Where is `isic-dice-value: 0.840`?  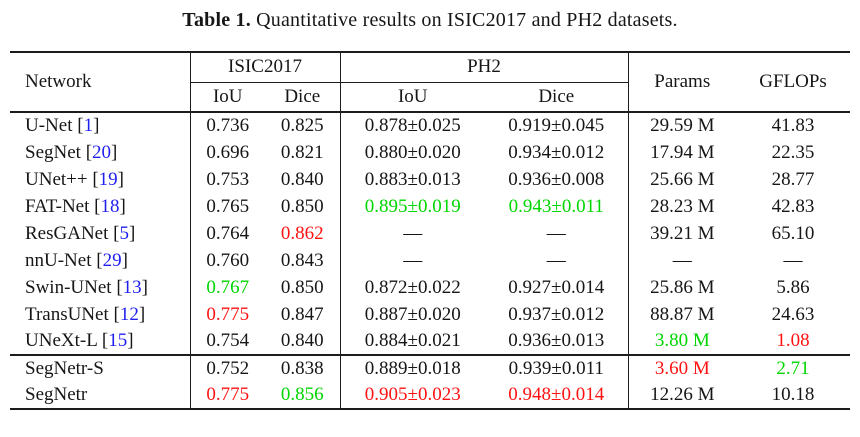
isic-dice-value: 0.840 is located at coordinates (302, 179).